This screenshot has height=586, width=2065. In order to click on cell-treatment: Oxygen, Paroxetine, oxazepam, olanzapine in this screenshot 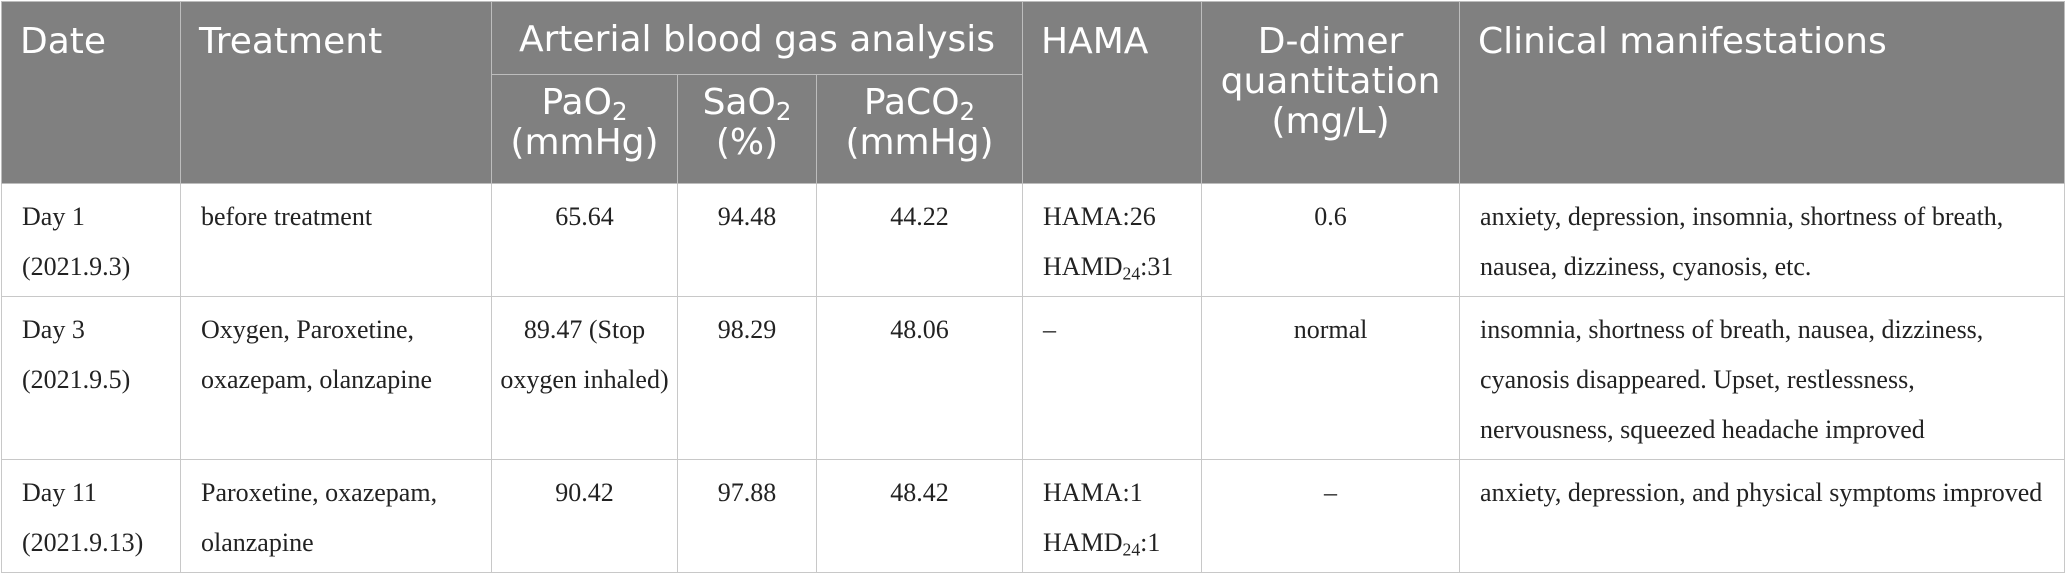, I will do `click(336, 378)`.